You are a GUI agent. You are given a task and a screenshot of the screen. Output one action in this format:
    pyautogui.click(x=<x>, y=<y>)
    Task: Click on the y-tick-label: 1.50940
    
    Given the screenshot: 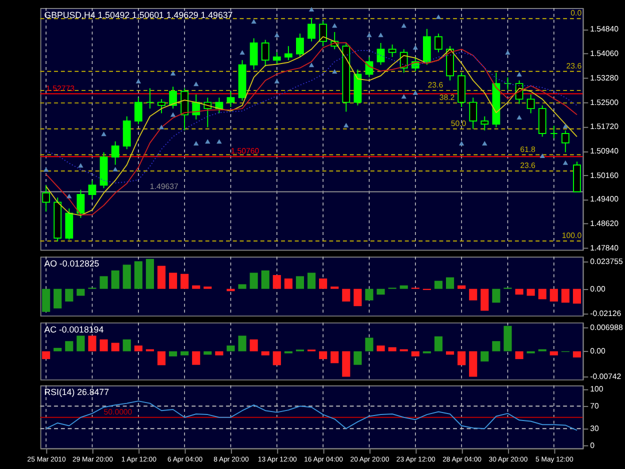 What is the action you would take?
    pyautogui.click(x=605, y=151)
    